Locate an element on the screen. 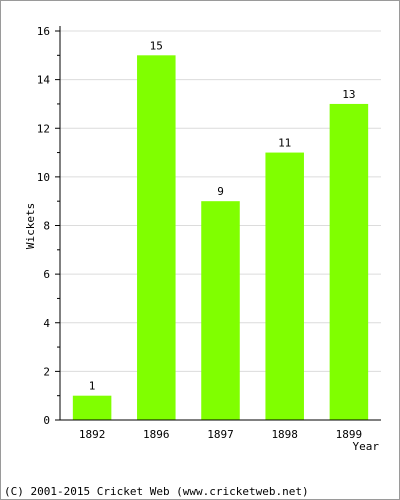 The image size is (400, 500). x-axis-label: Year is located at coordinates (366, 446).